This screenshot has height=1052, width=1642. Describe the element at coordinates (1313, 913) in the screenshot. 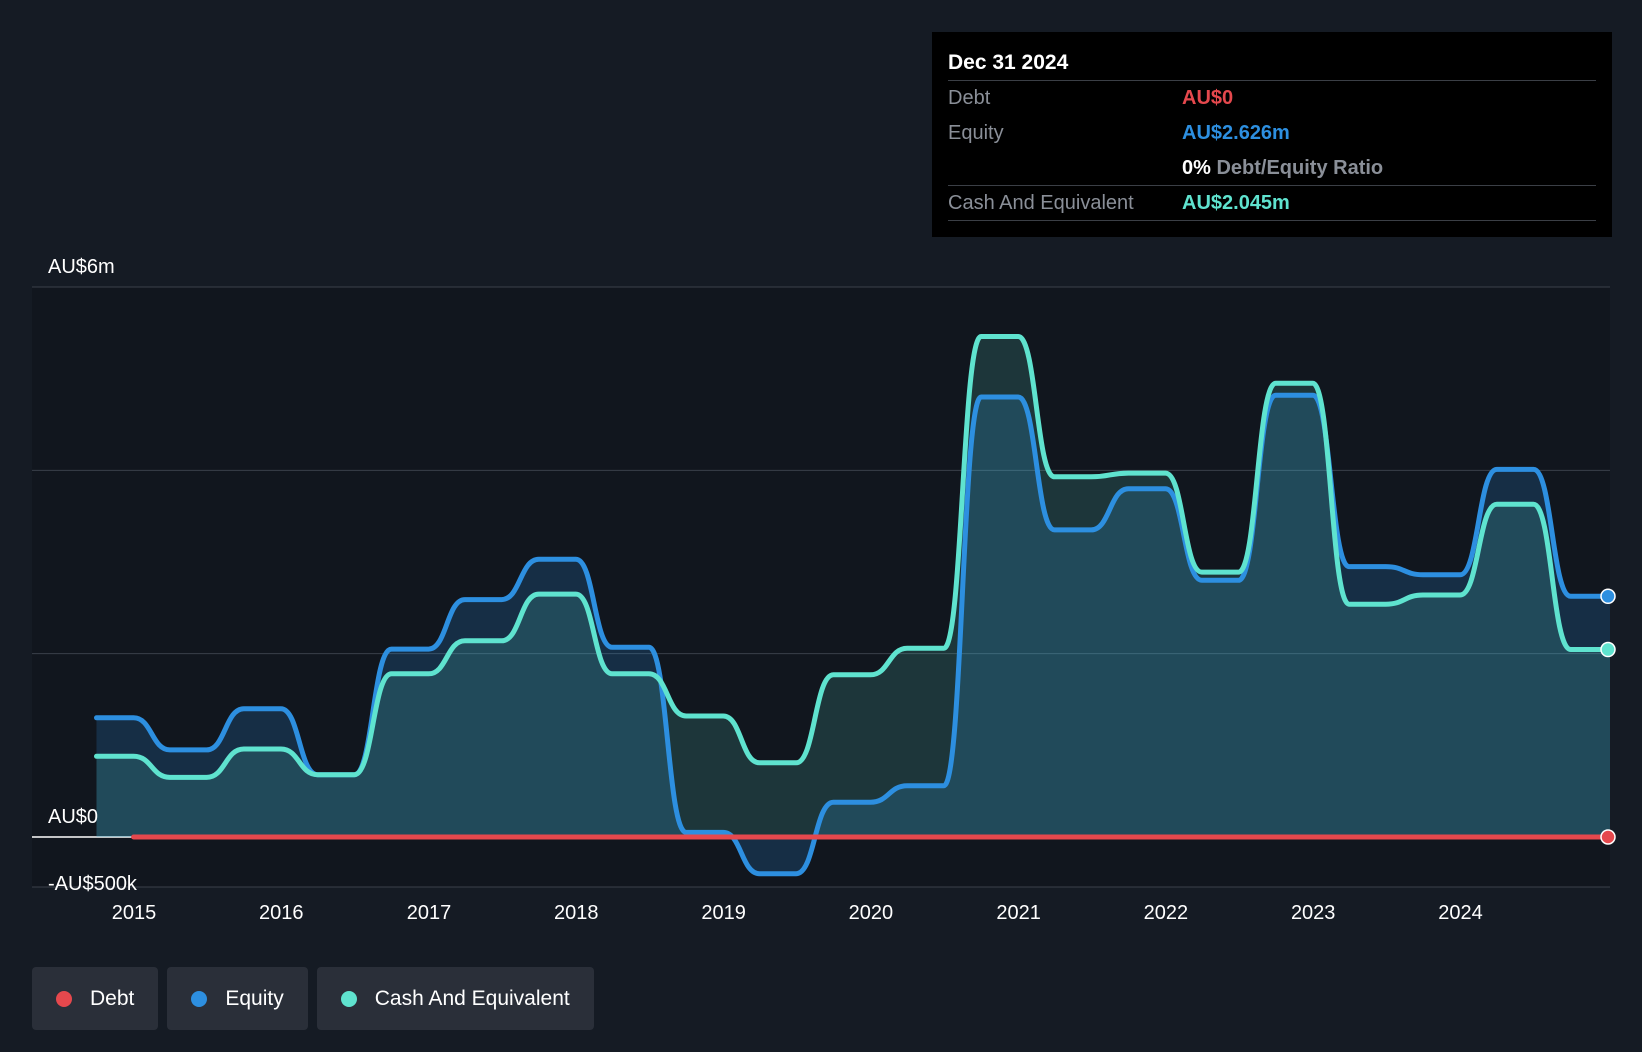

I see `x-tick-label: 2023` at that location.